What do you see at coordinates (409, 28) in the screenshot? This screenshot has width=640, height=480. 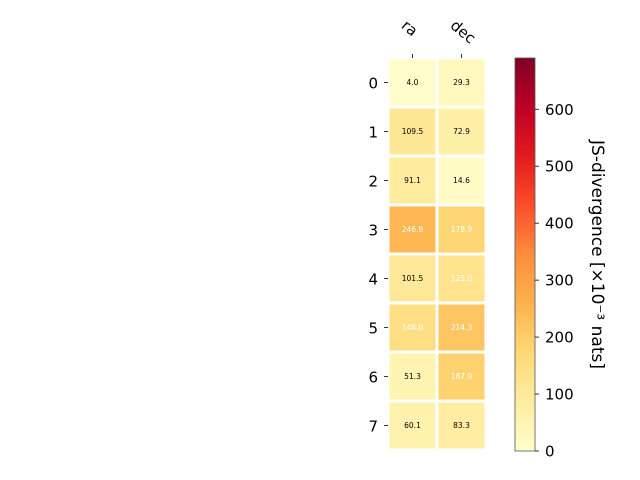 I see `x-tick-label: ra` at bounding box center [409, 28].